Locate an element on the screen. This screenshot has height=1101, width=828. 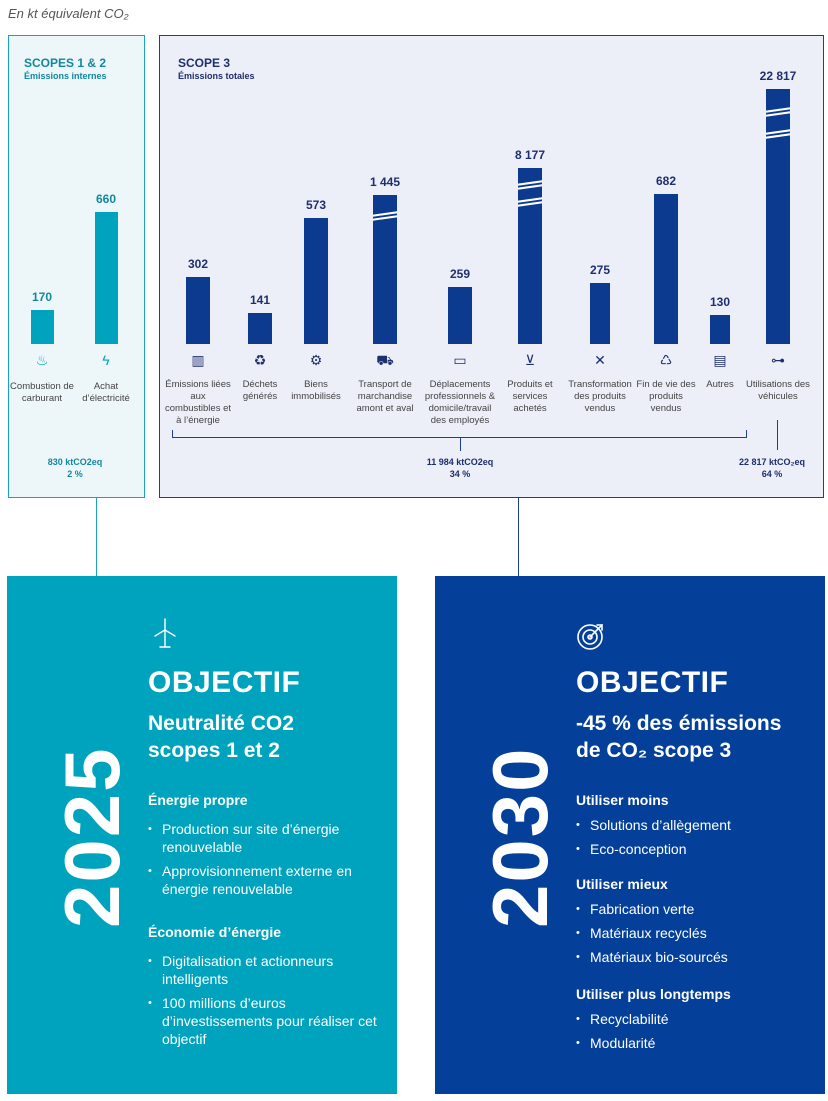
category-label: Produits et services achetés is located at coordinates (530, 396).